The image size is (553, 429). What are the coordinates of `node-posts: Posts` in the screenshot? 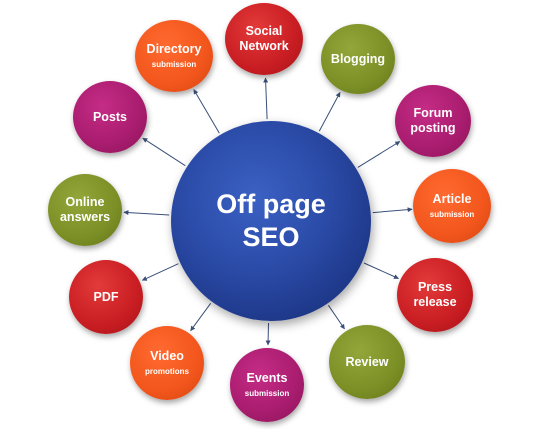 It's located at (110, 117).